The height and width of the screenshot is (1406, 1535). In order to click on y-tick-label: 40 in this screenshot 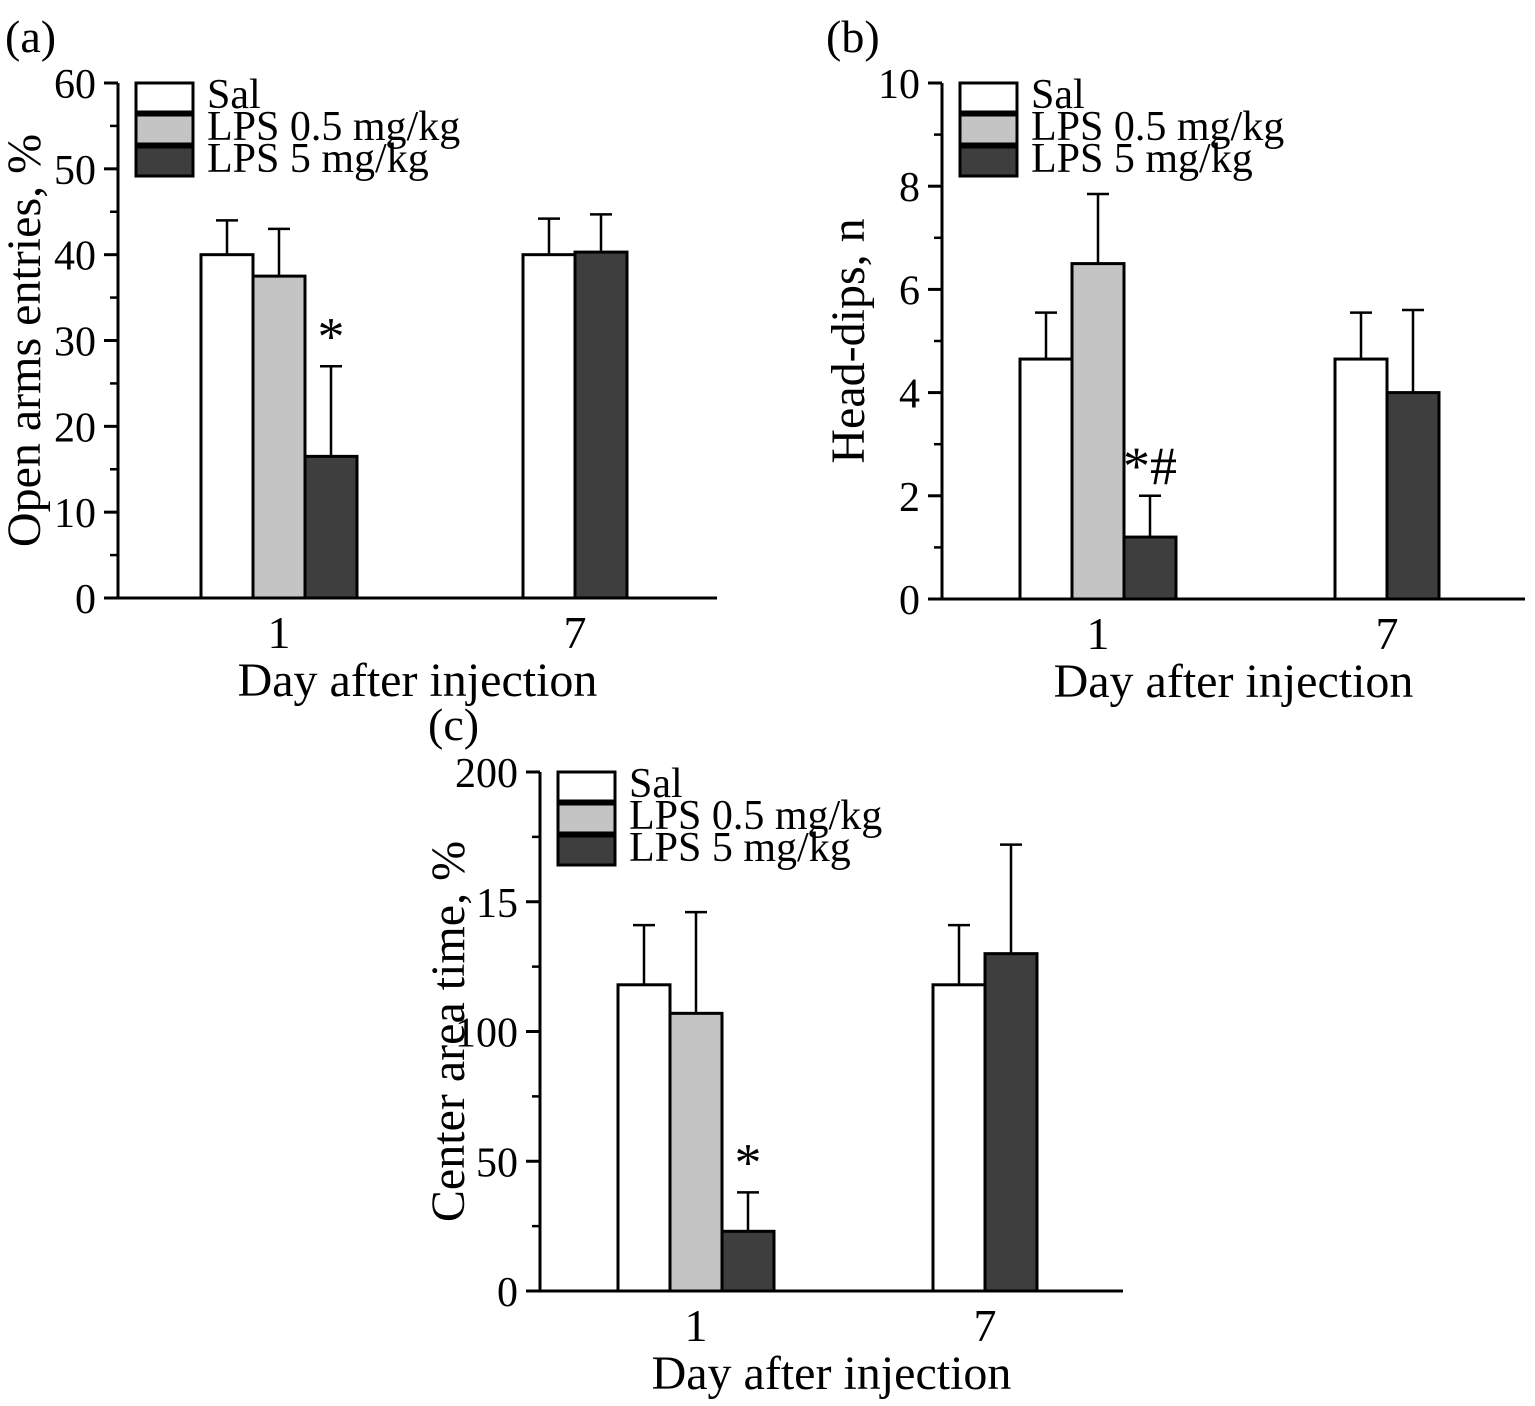, I will do `click(75, 257)`.